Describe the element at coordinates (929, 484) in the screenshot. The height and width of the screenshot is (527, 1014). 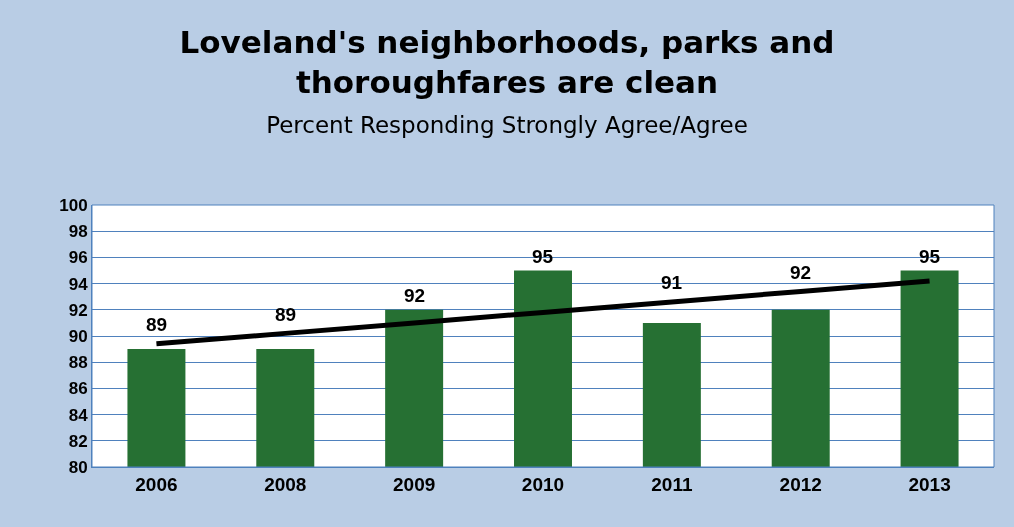
I see `x-tick-label: 2013` at that location.